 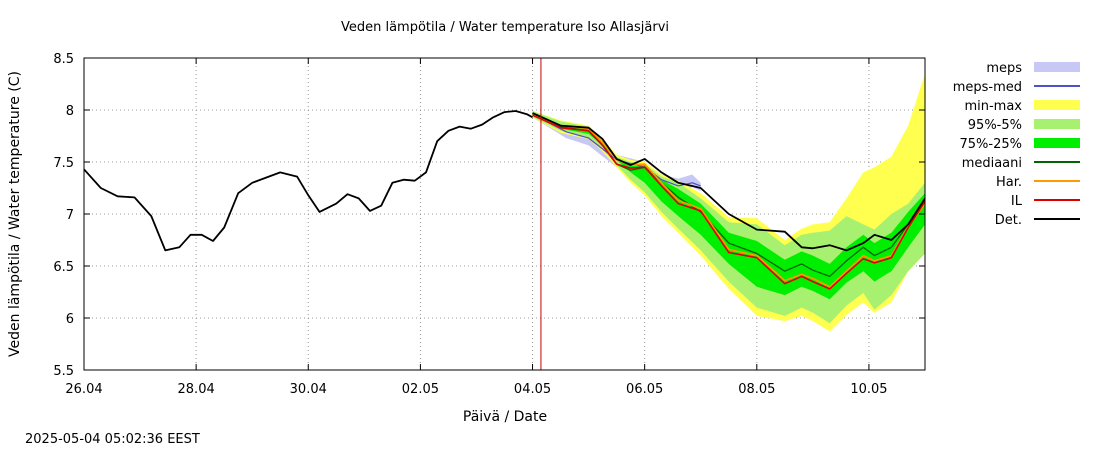 I want to click on legend-item: meps-med, so click(x=1016, y=87).